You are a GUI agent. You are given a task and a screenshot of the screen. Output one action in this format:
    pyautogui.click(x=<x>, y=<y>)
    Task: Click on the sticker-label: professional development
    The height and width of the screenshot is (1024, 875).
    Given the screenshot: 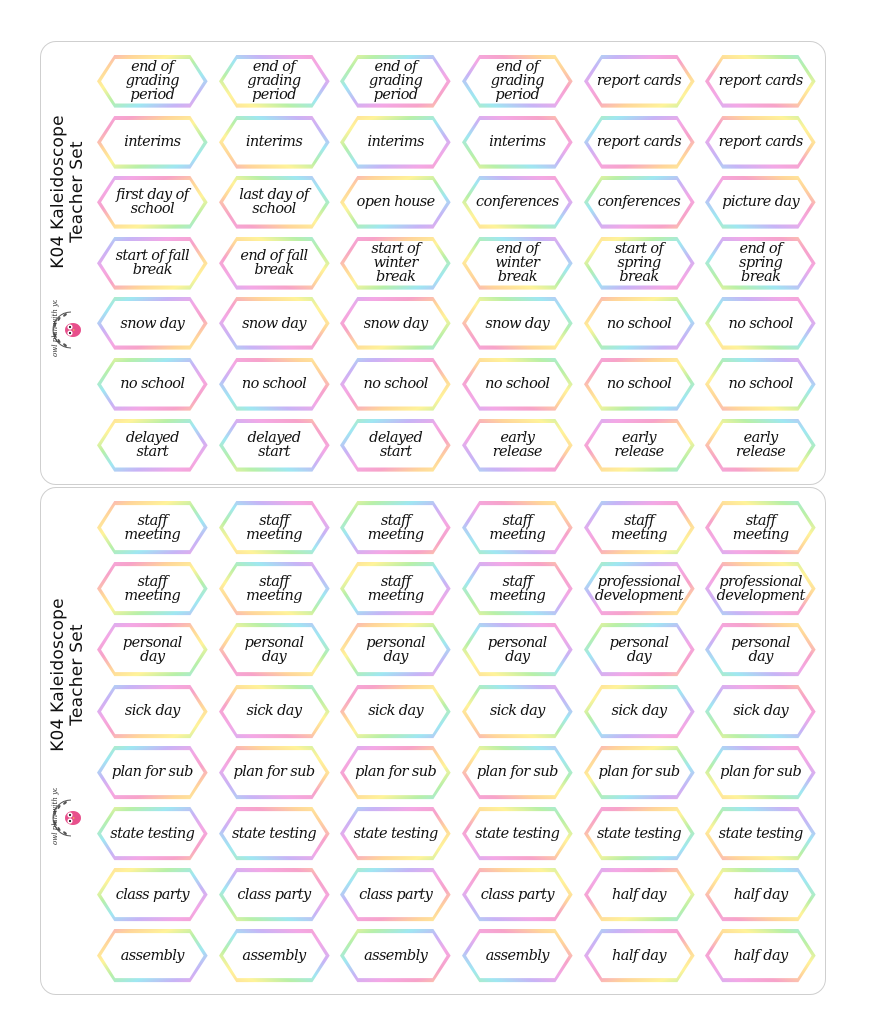 What is the action you would take?
    pyautogui.click(x=761, y=588)
    